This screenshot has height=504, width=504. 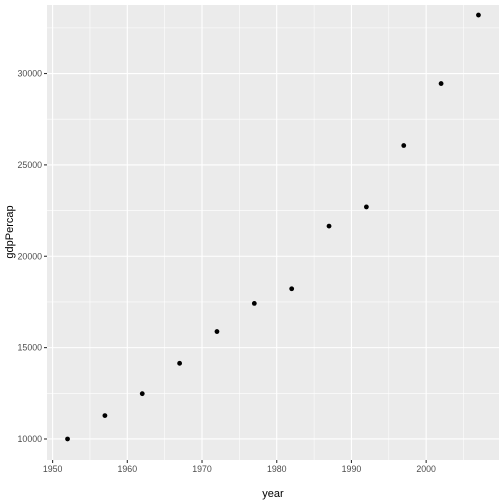 I want to click on y-axis-title: gdpPercap, so click(x=10, y=231).